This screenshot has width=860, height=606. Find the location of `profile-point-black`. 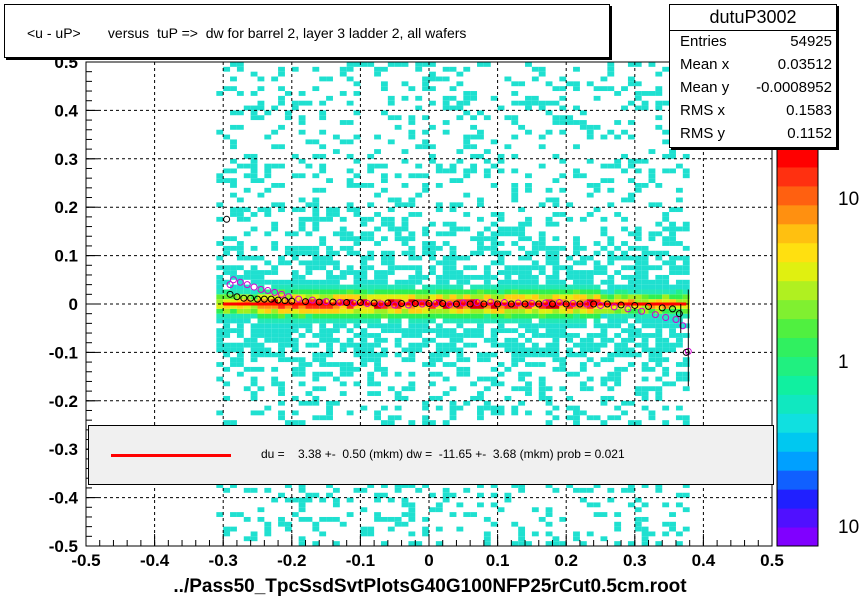

profile-point-black is located at coordinates (271, 299).